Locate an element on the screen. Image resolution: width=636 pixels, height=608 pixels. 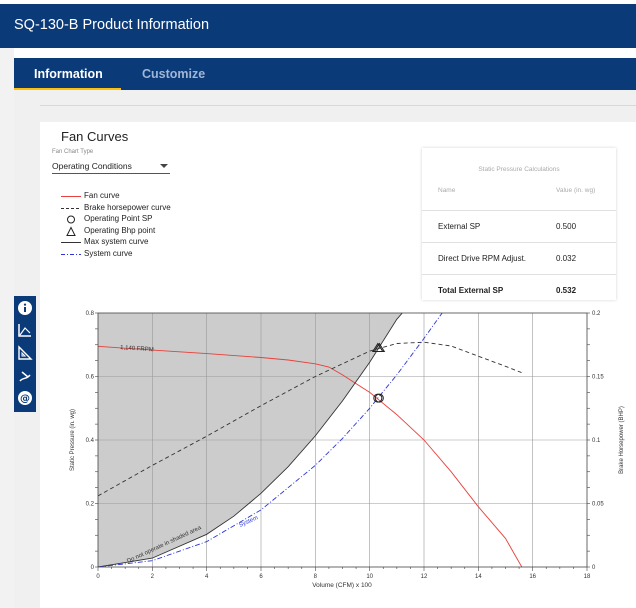
chart-toolbar: @ is located at coordinates (25, 354).